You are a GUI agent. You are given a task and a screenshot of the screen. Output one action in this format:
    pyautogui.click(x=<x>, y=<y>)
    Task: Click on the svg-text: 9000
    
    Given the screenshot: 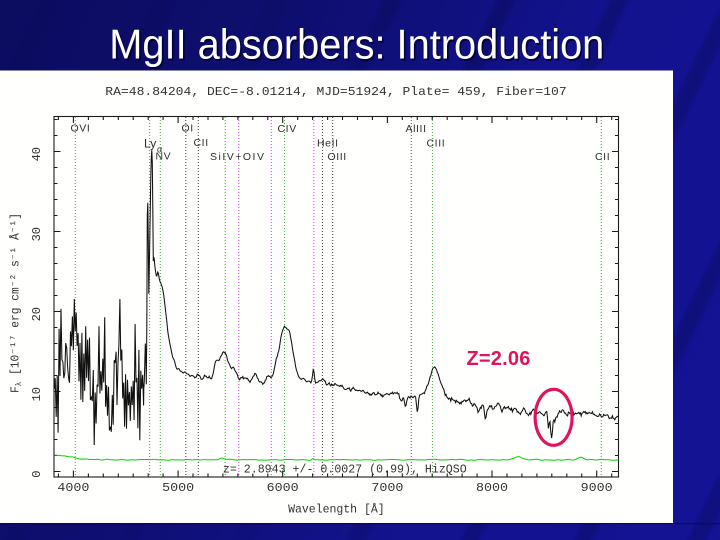 What is the action you would take?
    pyautogui.click(x=597, y=488)
    